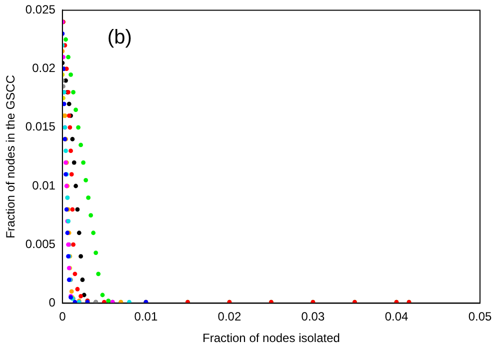 This screenshot has height=350, width=500. I want to click on annotation: (b), so click(119, 37).